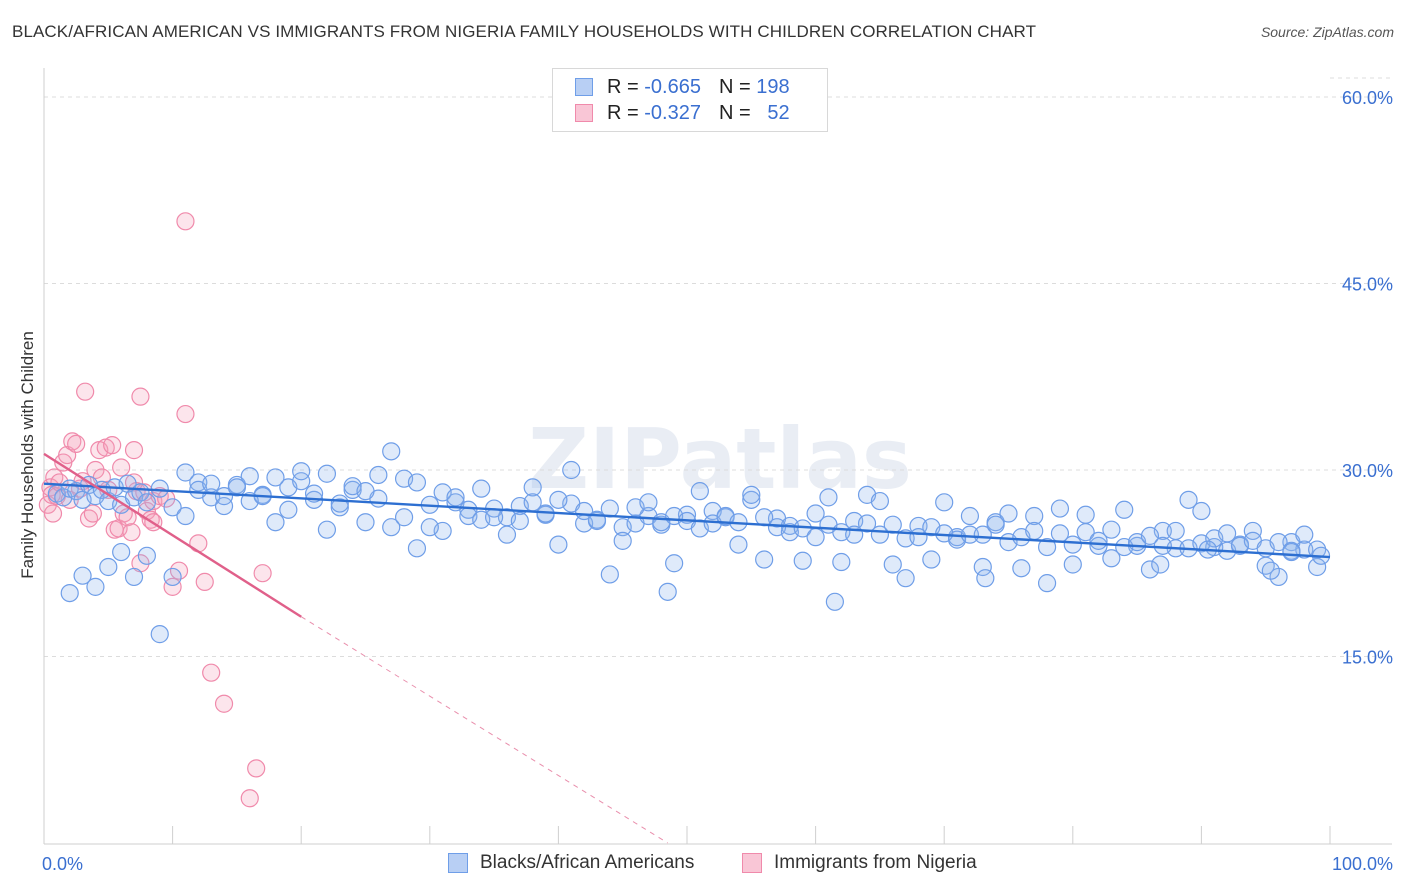 The height and width of the screenshot is (892, 1406). I want to click on legend-r-value: -0.665, so click(672, 86).